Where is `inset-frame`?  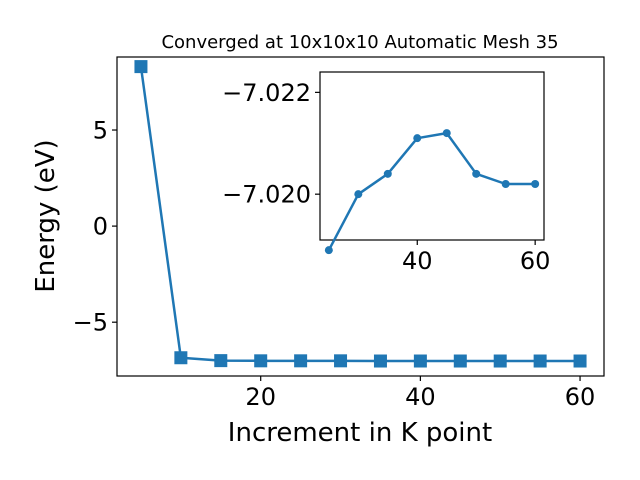
inset-frame is located at coordinates (432, 156).